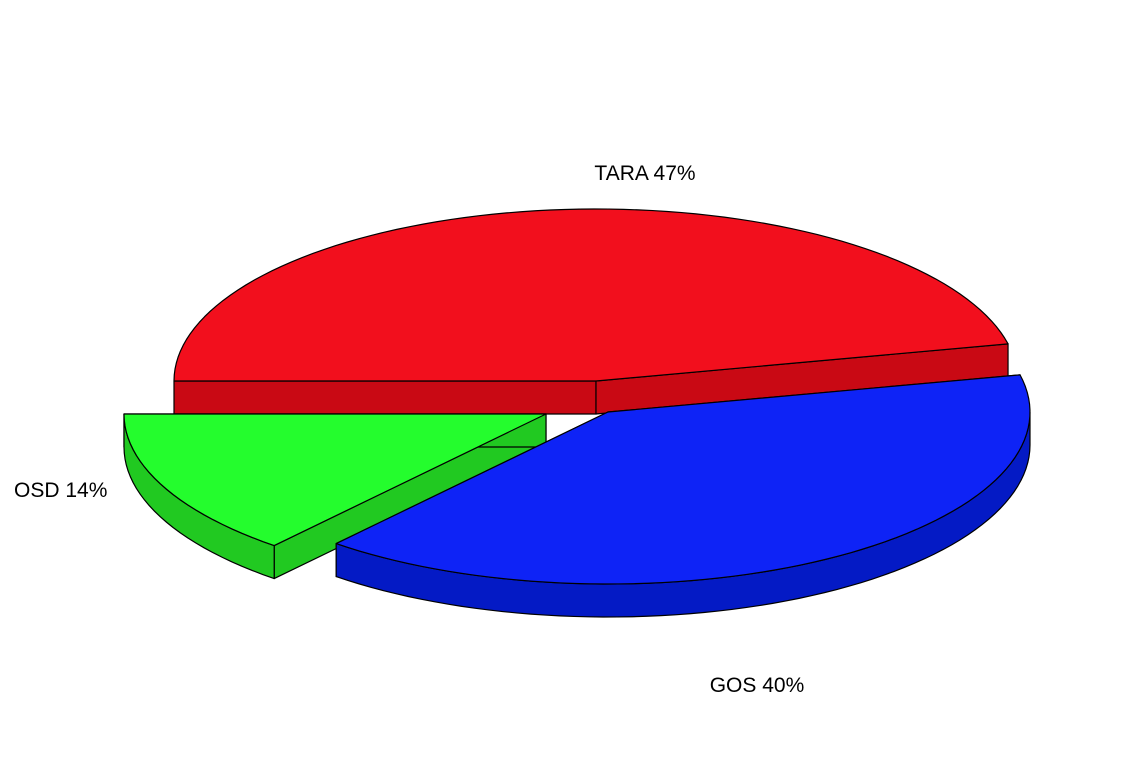 This screenshot has width=1132, height=761. I want to click on slice-label-tara: TARA 47%, so click(644, 173).